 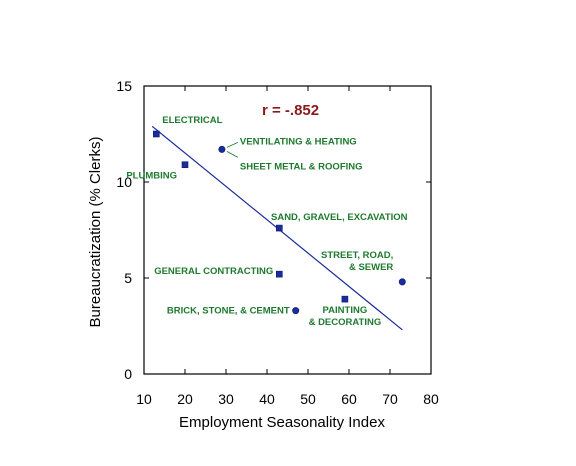 I want to click on point-label: BRICK, STONE, & CEMENT, so click(x=228, y=311).